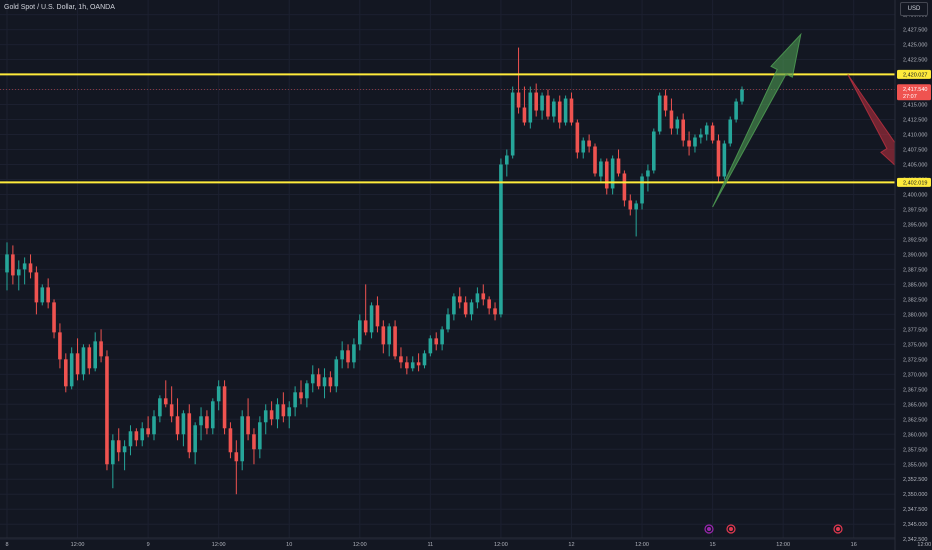 The image size is (932, 550). What do you see at coordinates (289, 545) in the screenshot?
I see `time-tick-label: 10` at bounding box center [289, 545].